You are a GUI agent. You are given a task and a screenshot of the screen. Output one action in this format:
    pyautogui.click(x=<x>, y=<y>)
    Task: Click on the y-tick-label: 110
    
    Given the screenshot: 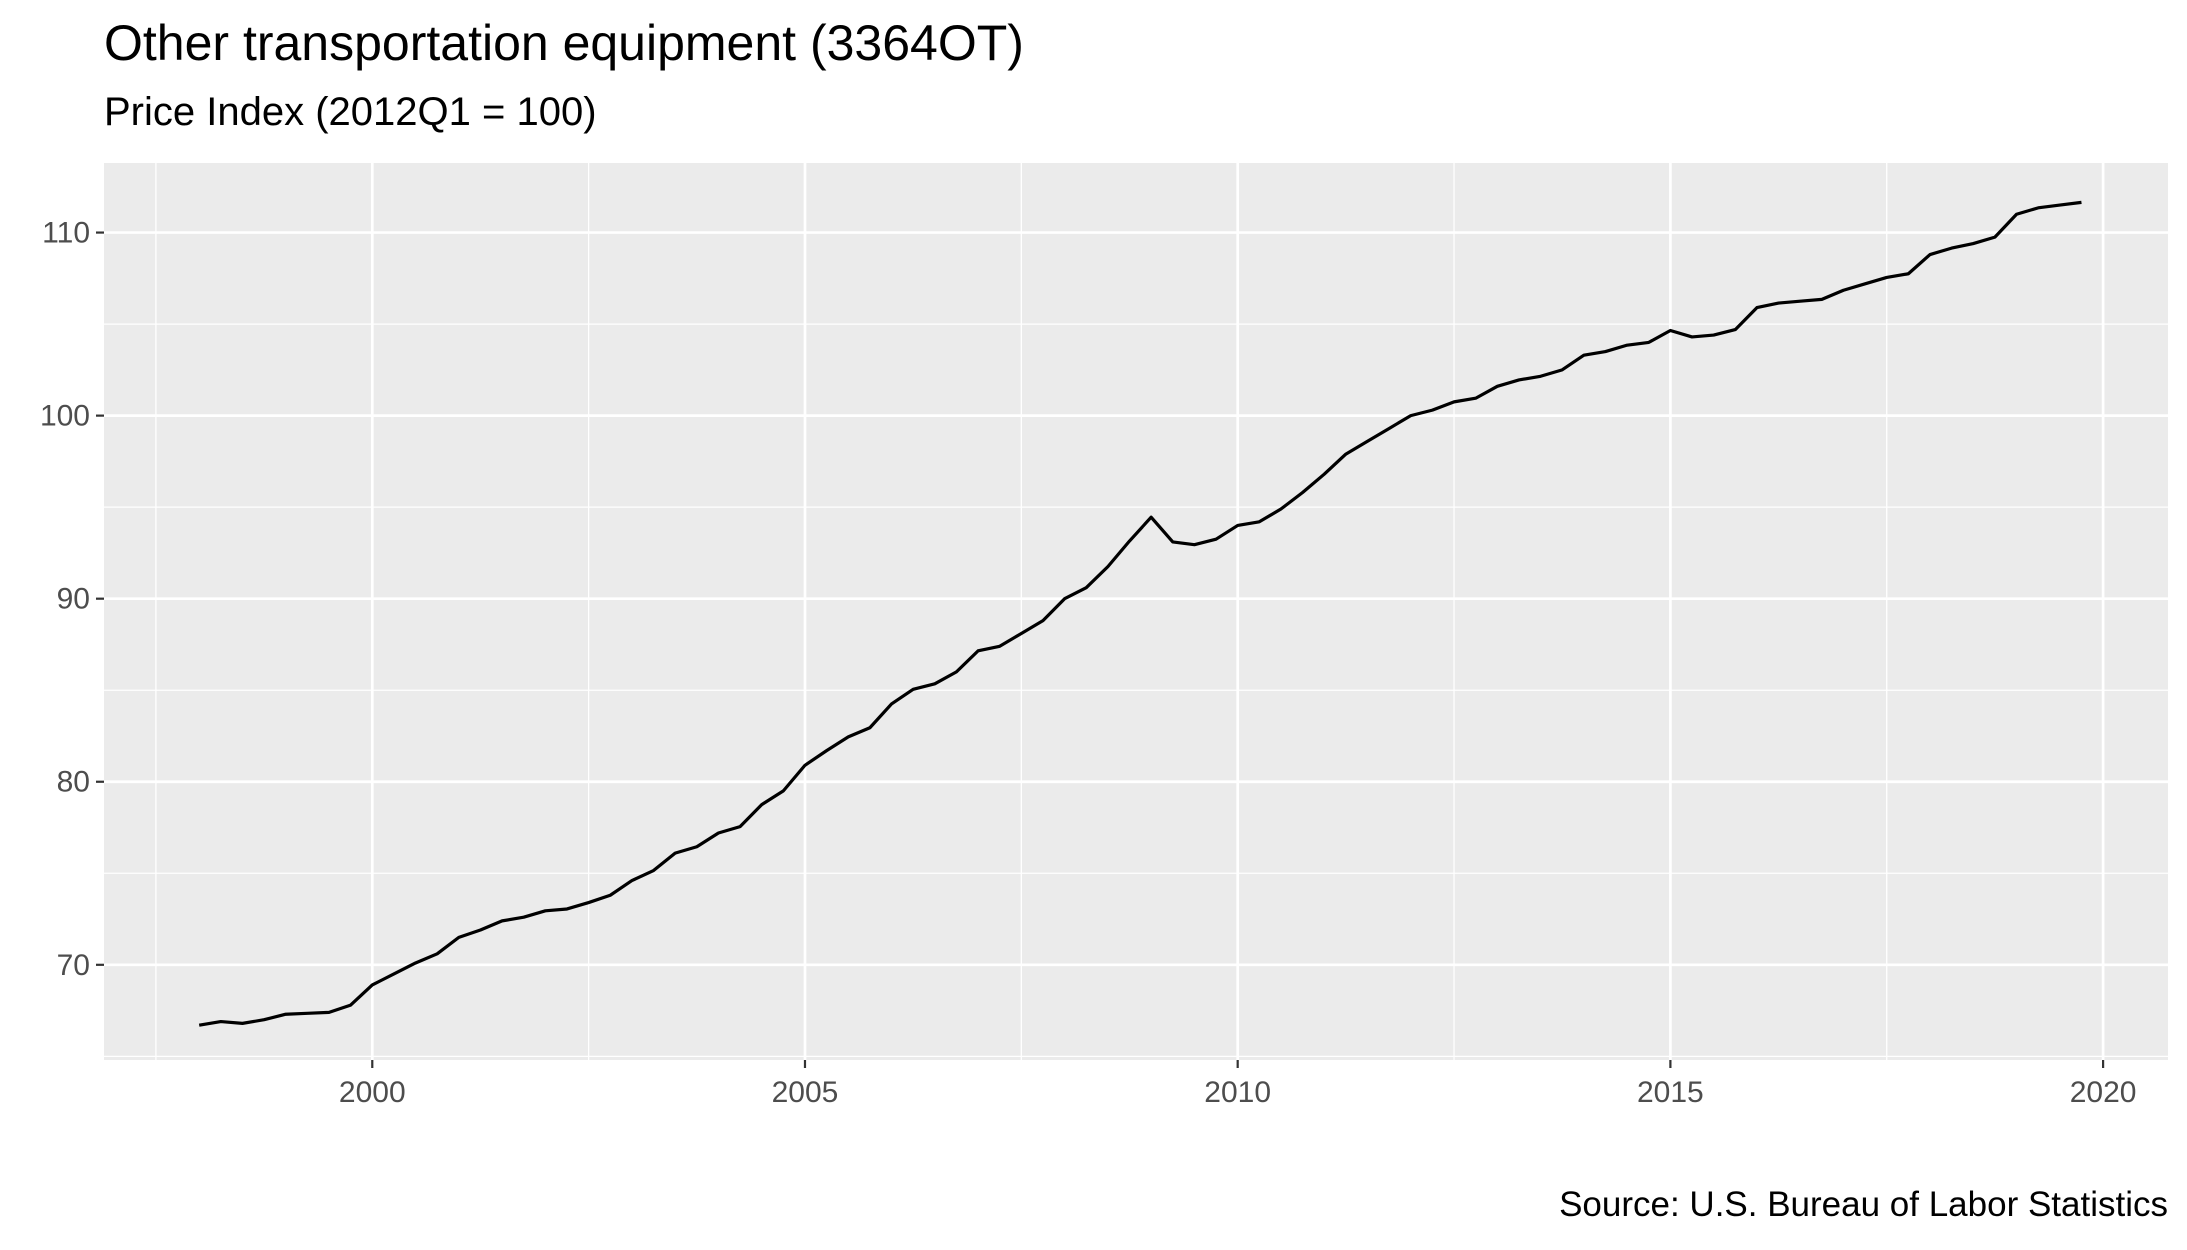 What is the action you would take?
    pyautogui.click(x=66, y=233)
    